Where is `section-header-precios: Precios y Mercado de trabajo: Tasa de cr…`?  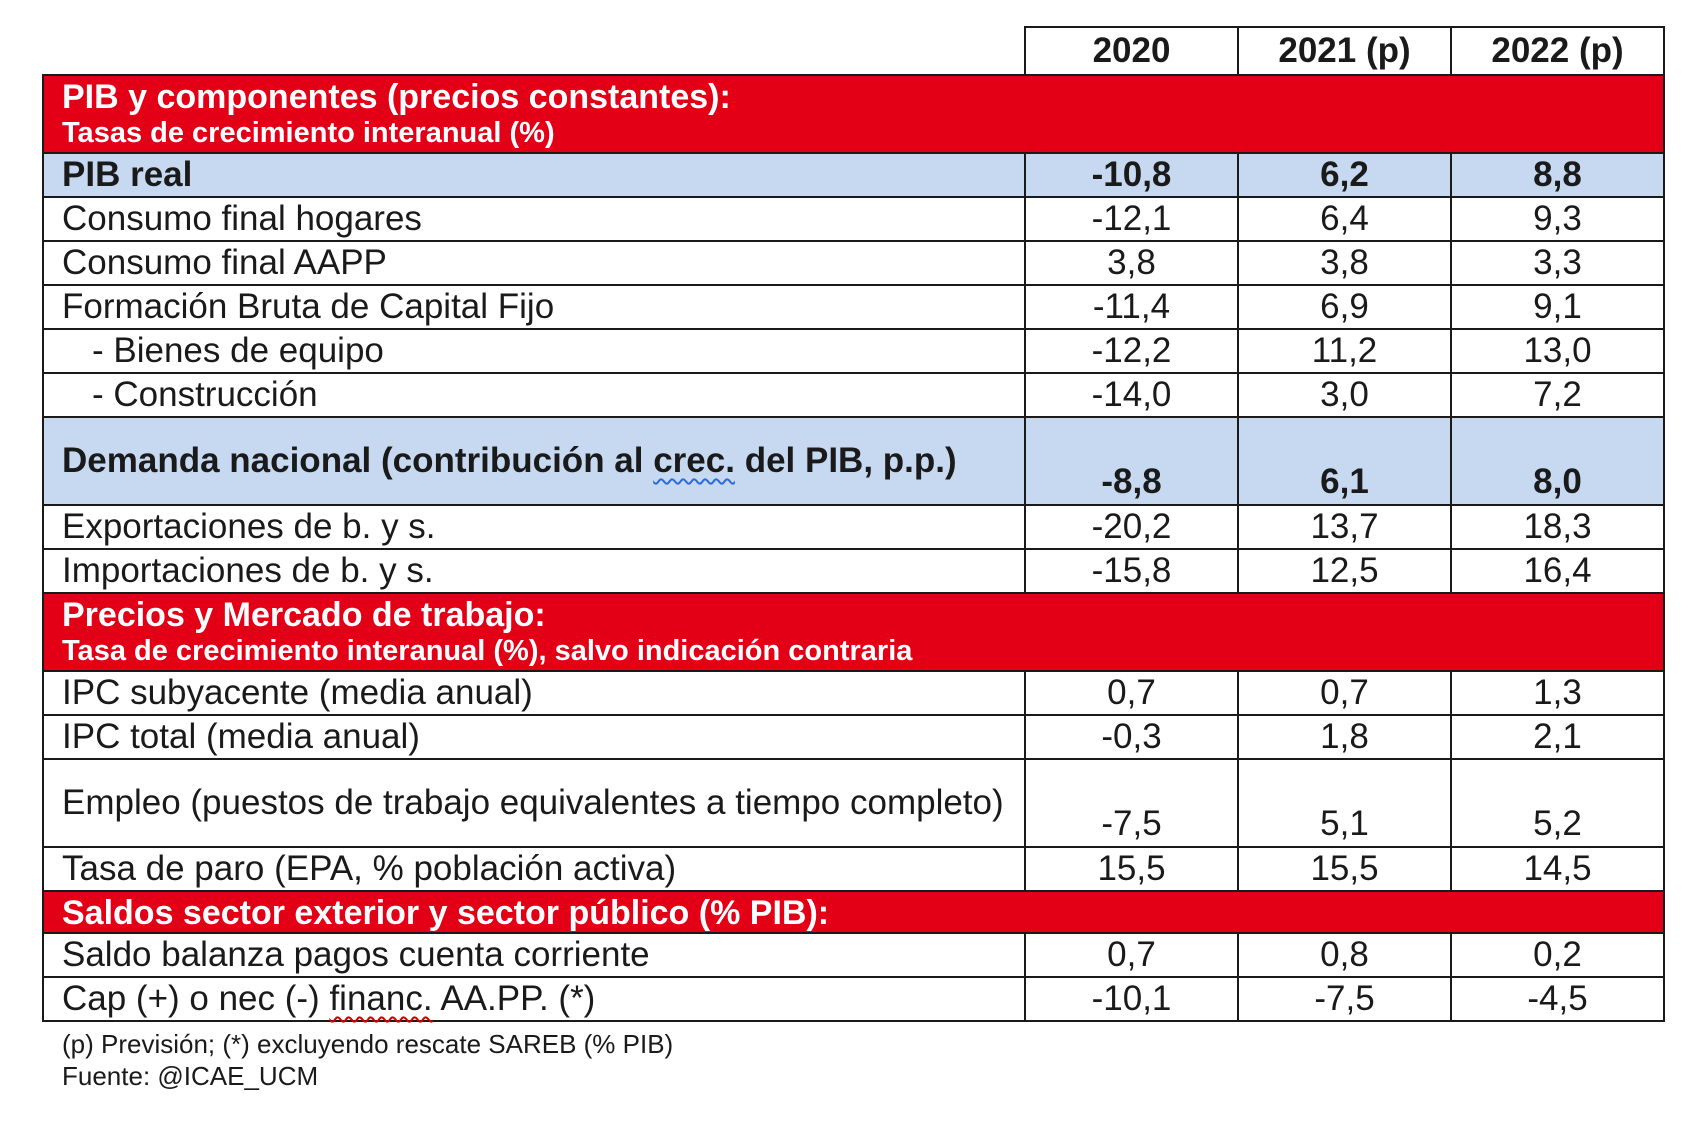 section-header-precios: Precios y Mercado de trabajo: Tasa de cr… is located at coordinates (853, 632).